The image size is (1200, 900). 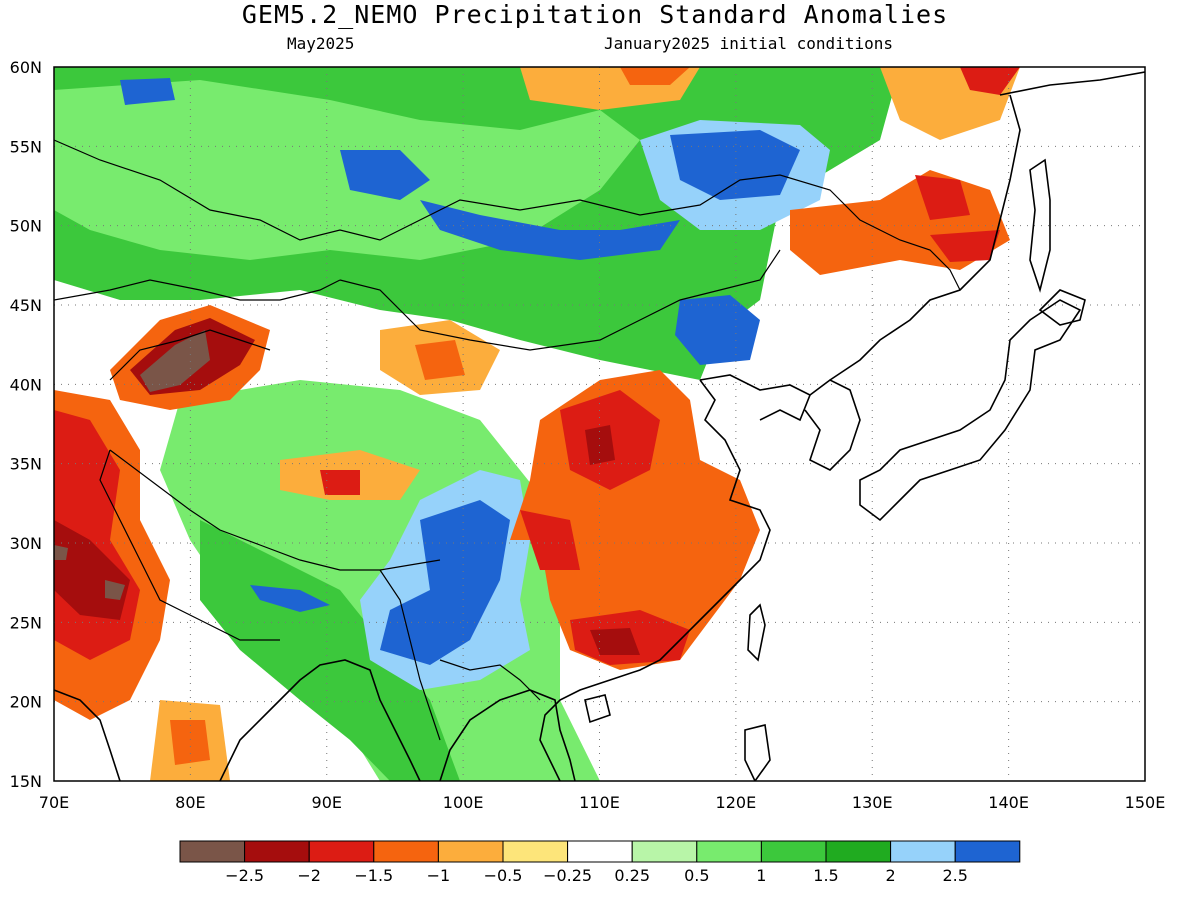 I want to click on mongolia-blue, so click(x=385, y=175).